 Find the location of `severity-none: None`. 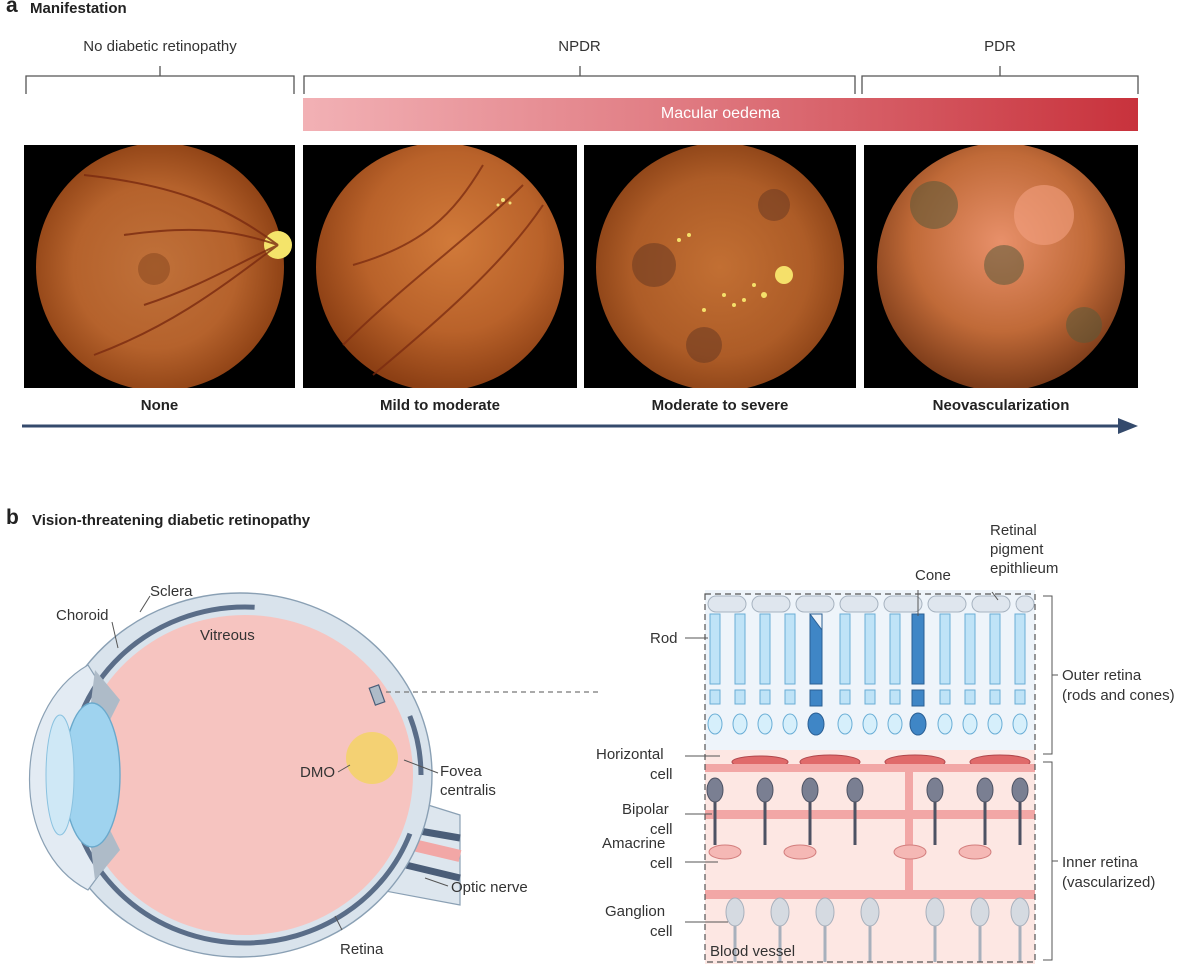

severity-none: None is located at coordinates (159, 405).